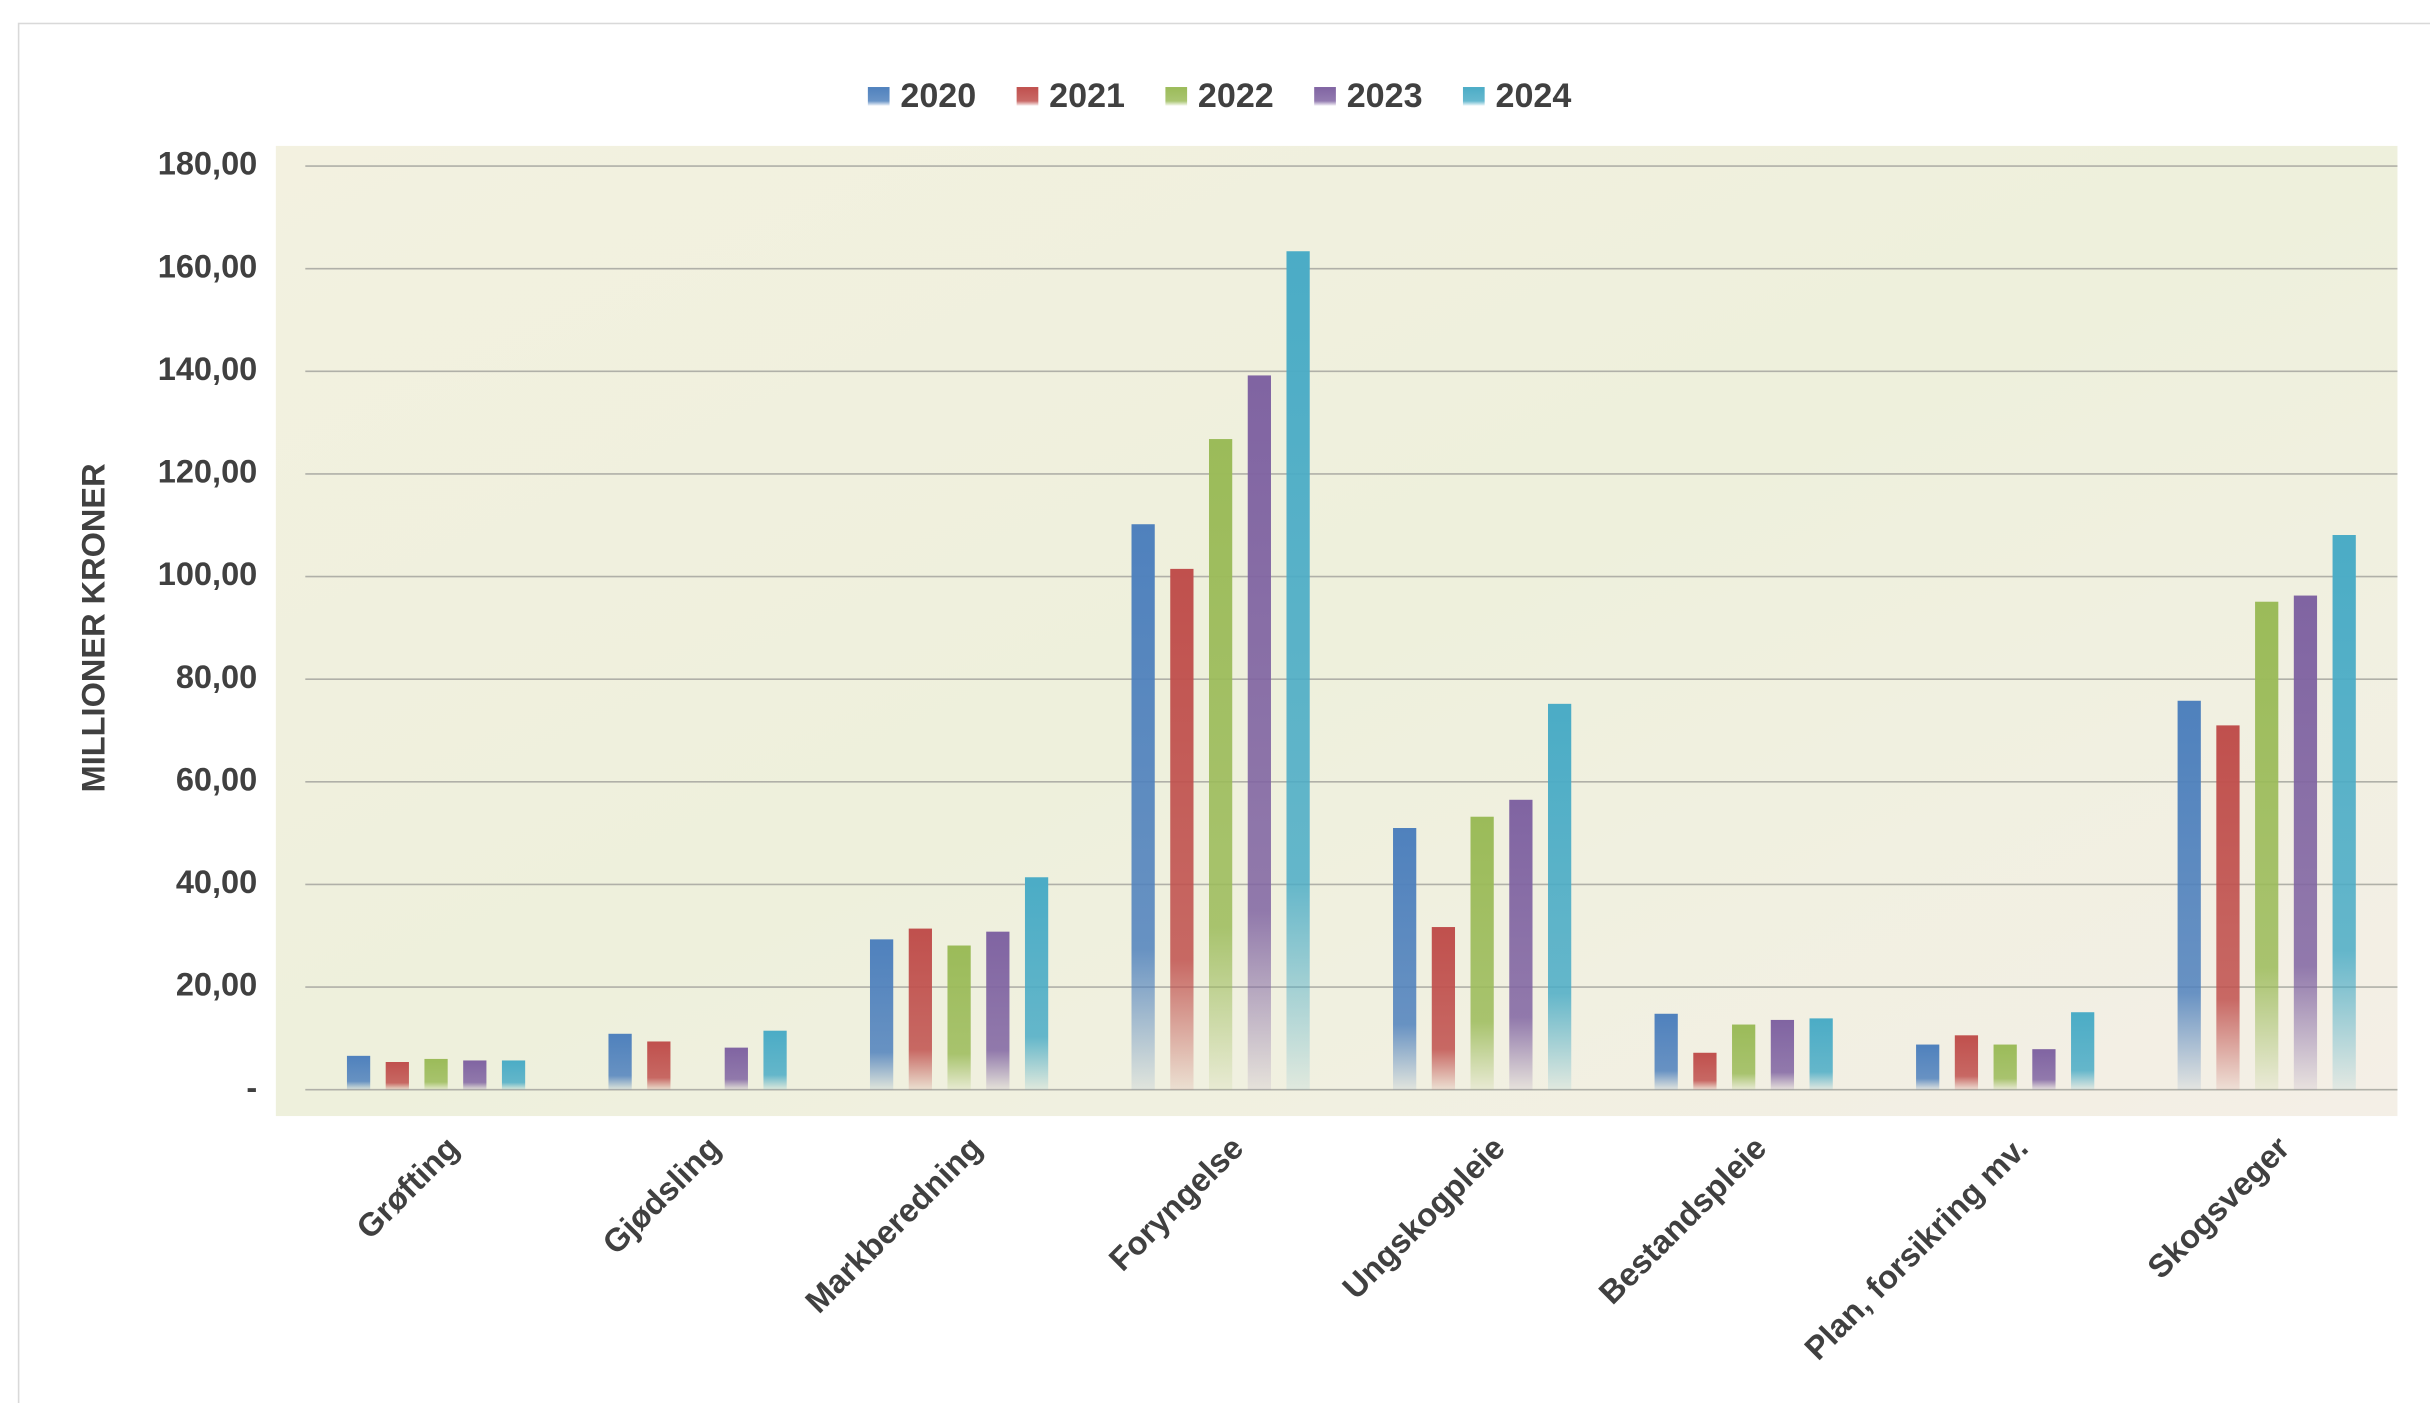 The image size is (2430, 1403). I want to click on y-tick-label: 100,00, so click(208, 574).